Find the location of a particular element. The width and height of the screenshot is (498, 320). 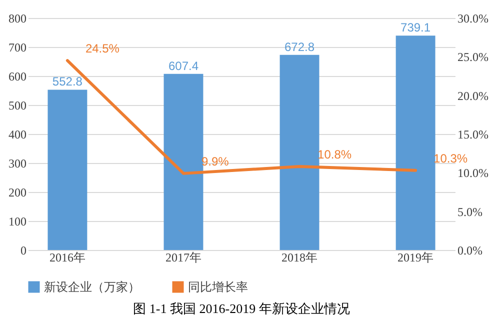

x-tick-label: 2017年 is located at coordinates (183, 257).